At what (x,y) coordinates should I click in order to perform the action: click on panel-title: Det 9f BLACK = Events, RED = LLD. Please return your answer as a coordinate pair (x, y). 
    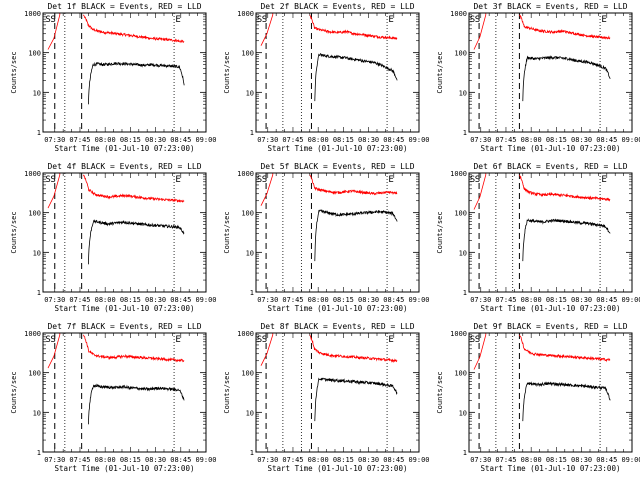
    Looking at the image, I should click on (550, 326).